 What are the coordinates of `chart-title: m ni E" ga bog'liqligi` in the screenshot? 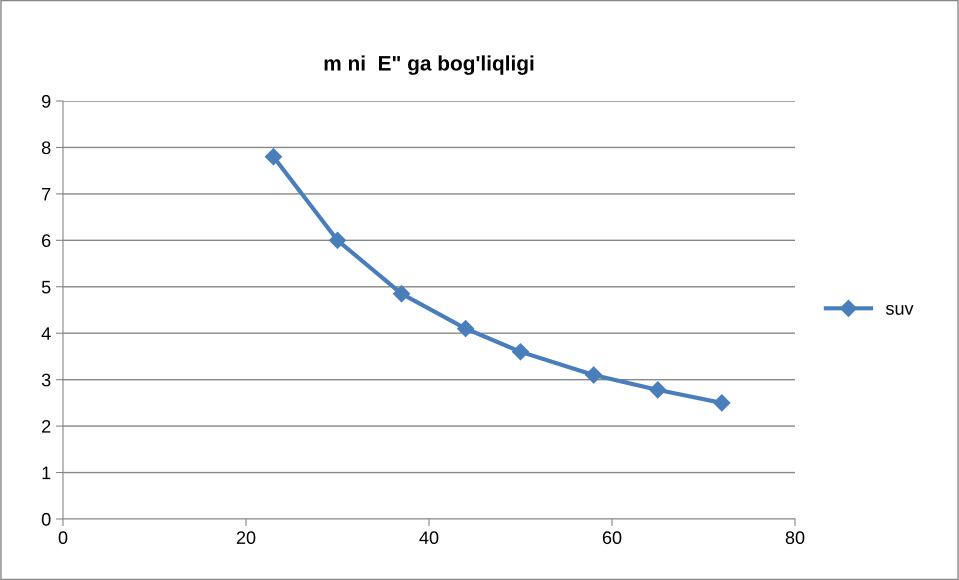 It's located at (429, 65).